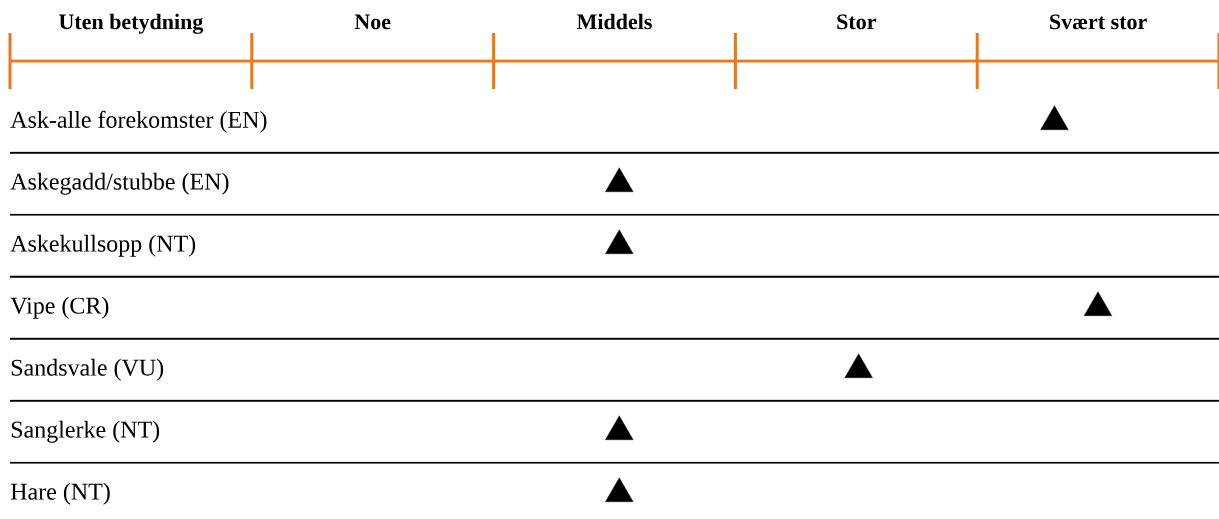 The image size is (1219, 519). What do you see at coordinates (119, 183) in the screenshot?
I see `y-tick-label: Askegadd/stubbe (EN)` at bounding box center [119, 183].